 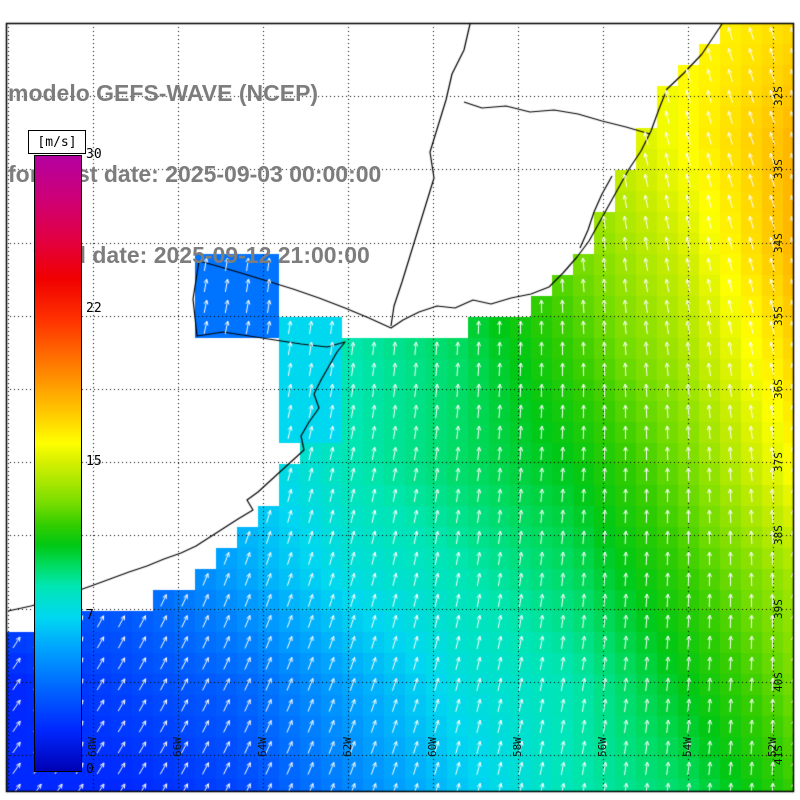 What do you see at coordinates (163, 93) in the screenshot?
I see `model-title: modelo GEFS-WAVE (NCEP)` at bounding box center [163, 93].